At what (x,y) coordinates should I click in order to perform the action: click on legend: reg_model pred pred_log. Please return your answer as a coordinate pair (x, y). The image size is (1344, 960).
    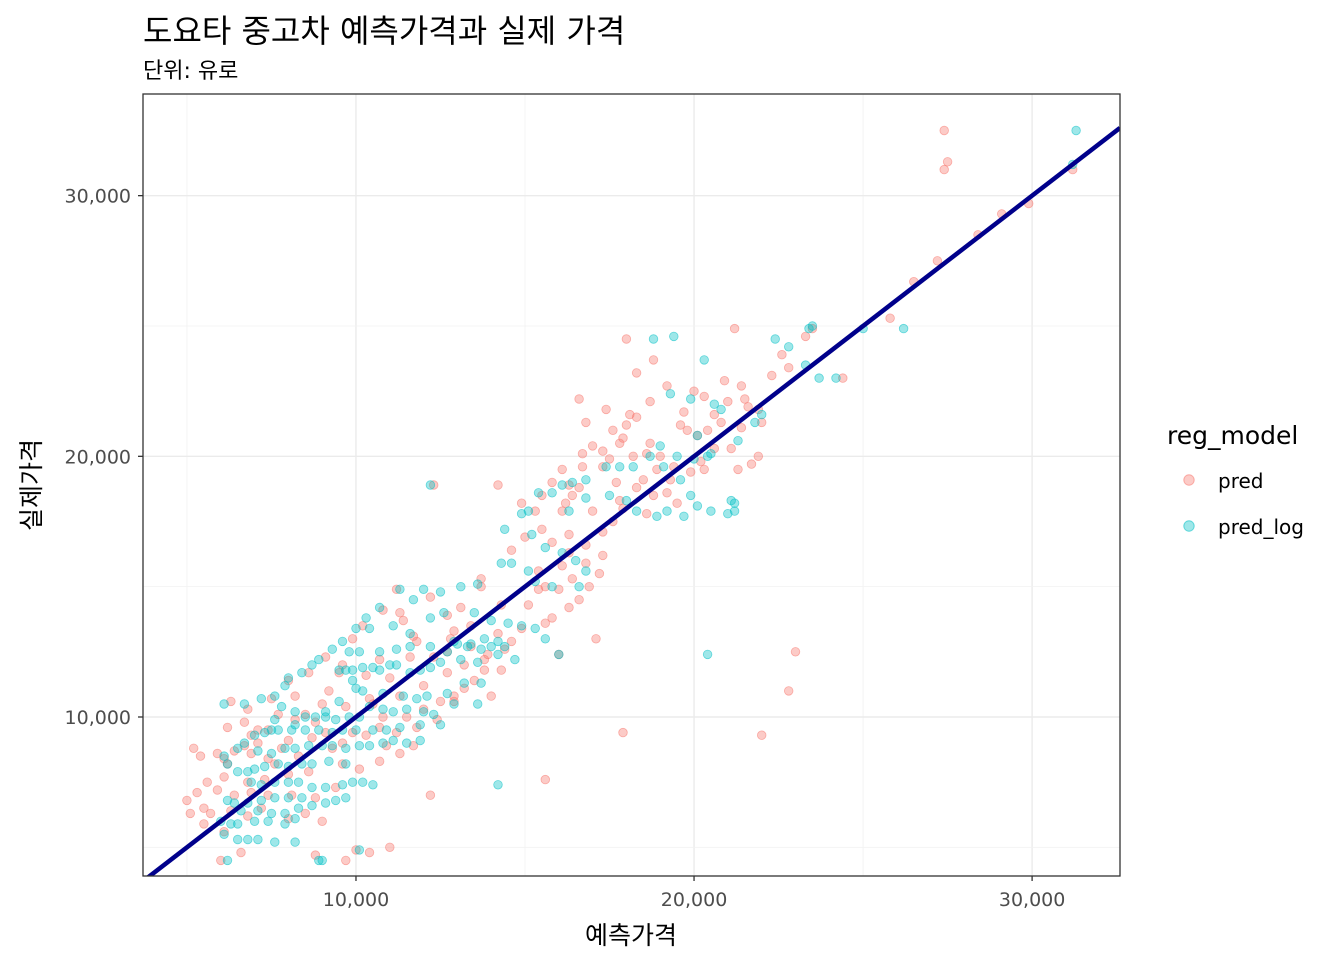
    Looking at the image, I should click on (1235, 480).